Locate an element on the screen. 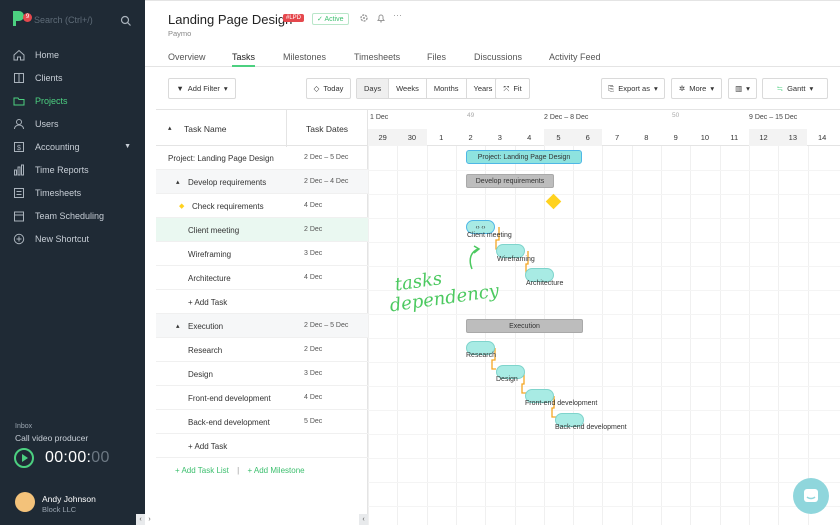 The width and height of the screenshot is (840, 525). client-name: Paymo is located at coordinates (180, 33).